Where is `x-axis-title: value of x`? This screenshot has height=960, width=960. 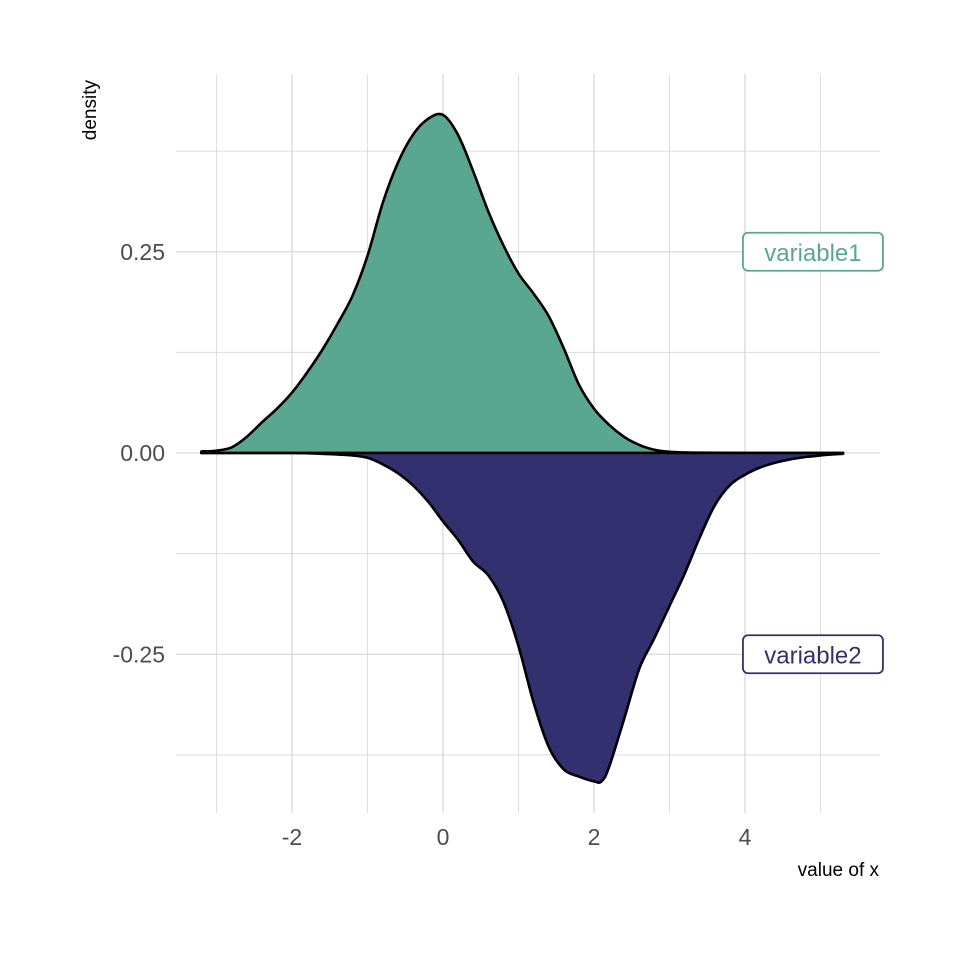
x-axis-title: value of x is located at coordinates (839, 870).